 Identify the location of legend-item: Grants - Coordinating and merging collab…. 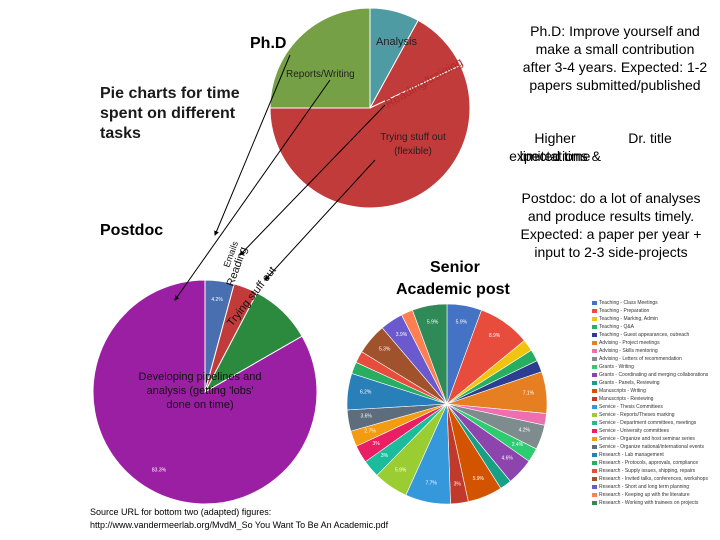
(650, 375).